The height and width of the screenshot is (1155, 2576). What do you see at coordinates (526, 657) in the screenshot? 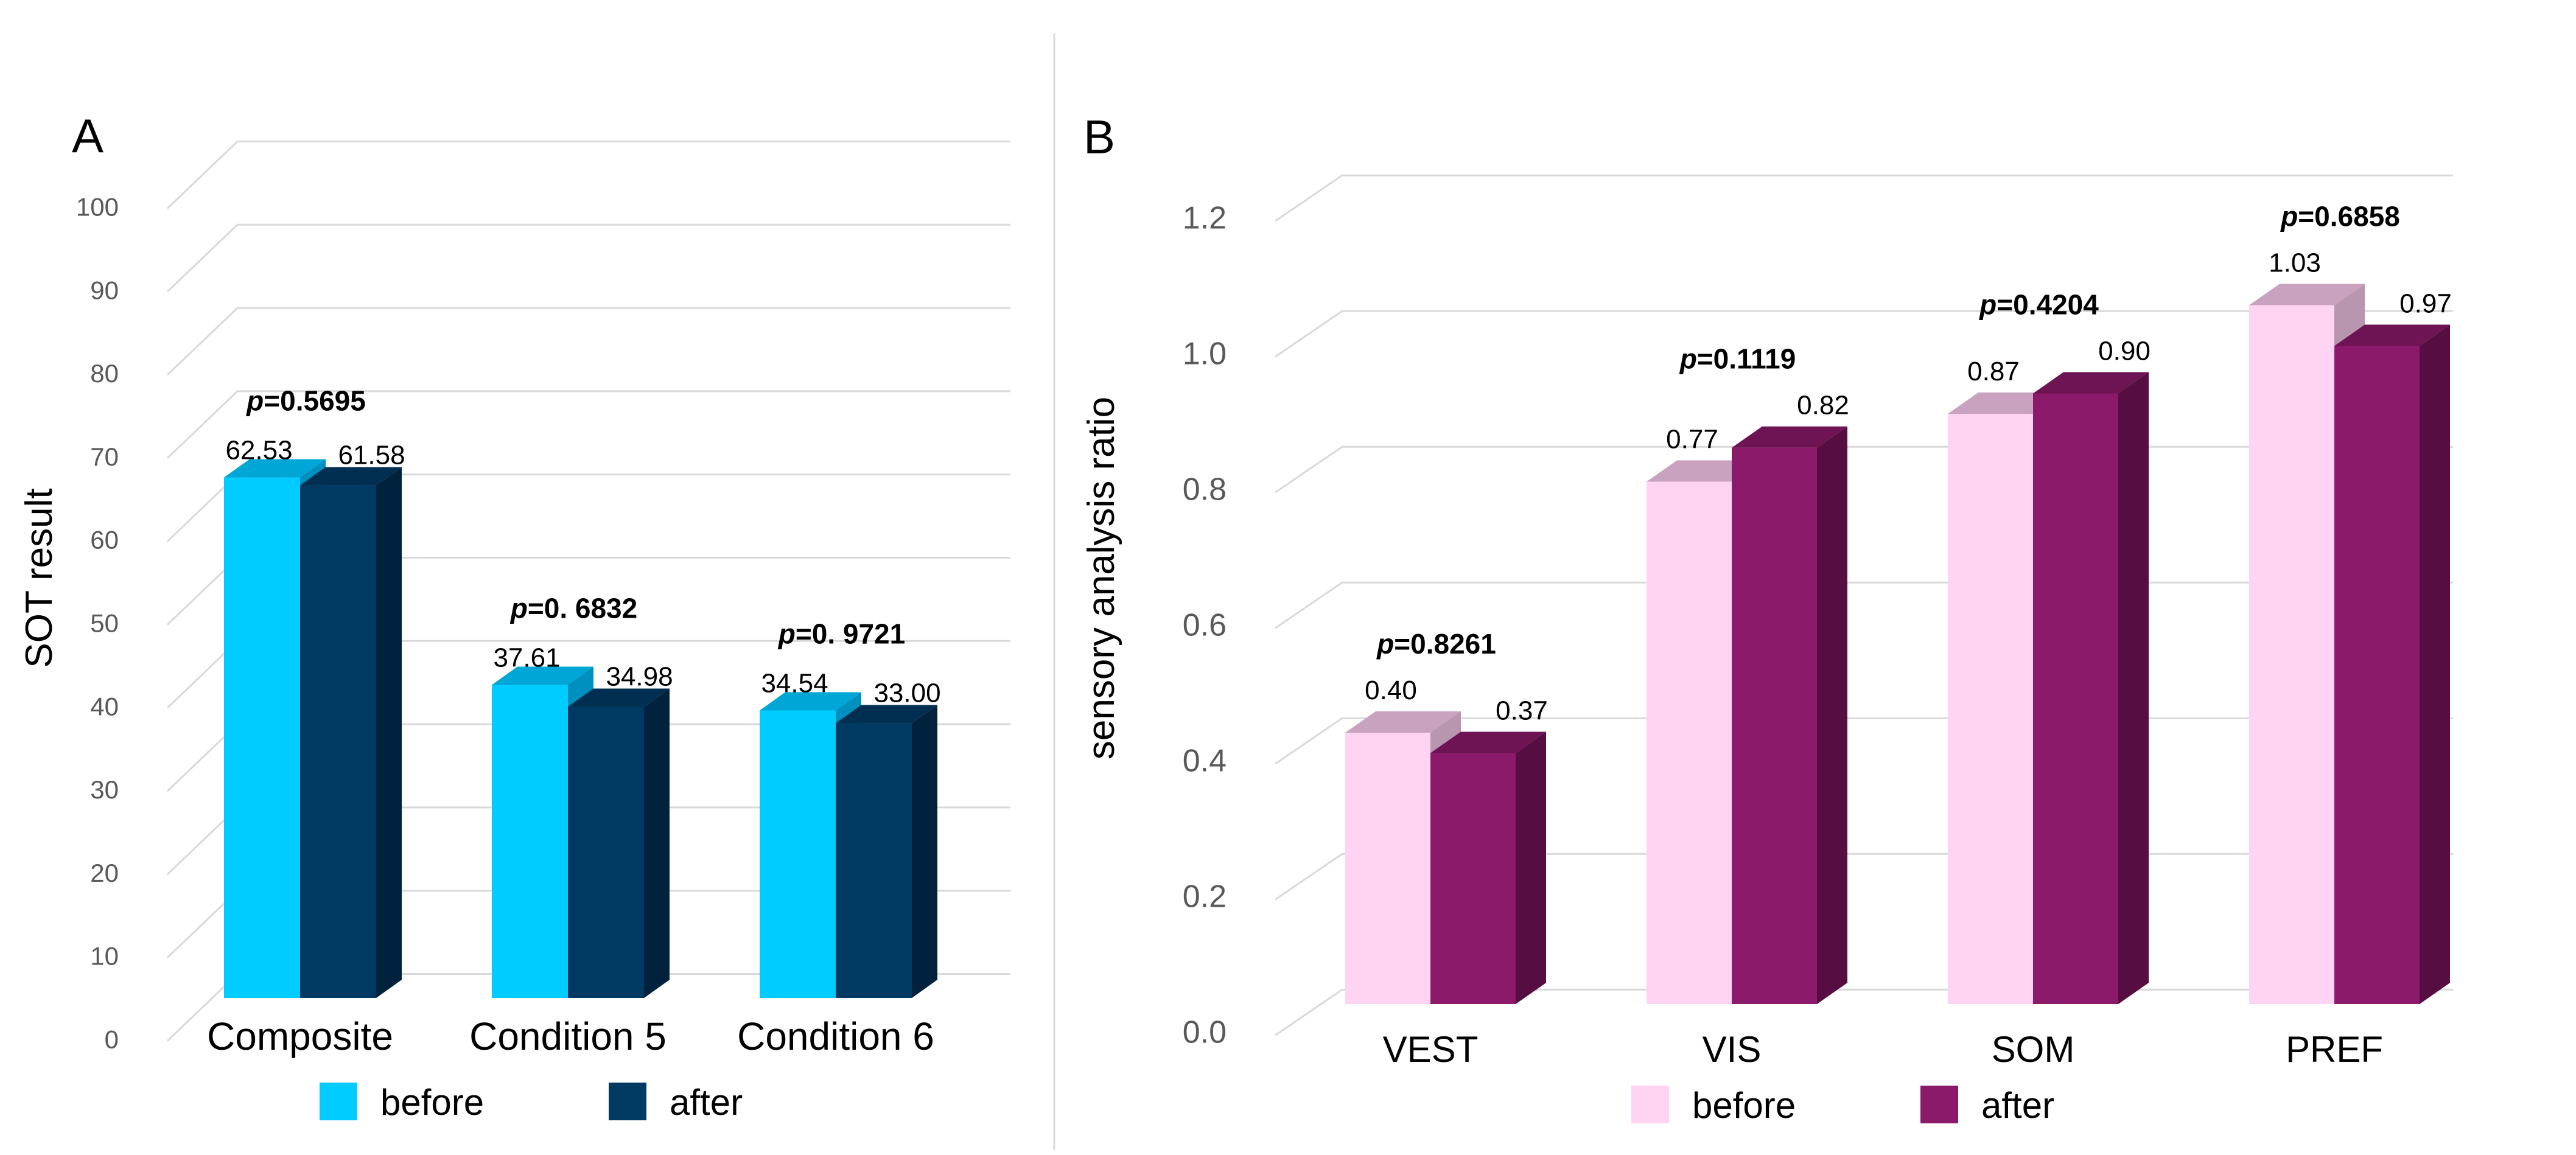
I see `data-label-before: 37.61` at bounding box center [526, 657].